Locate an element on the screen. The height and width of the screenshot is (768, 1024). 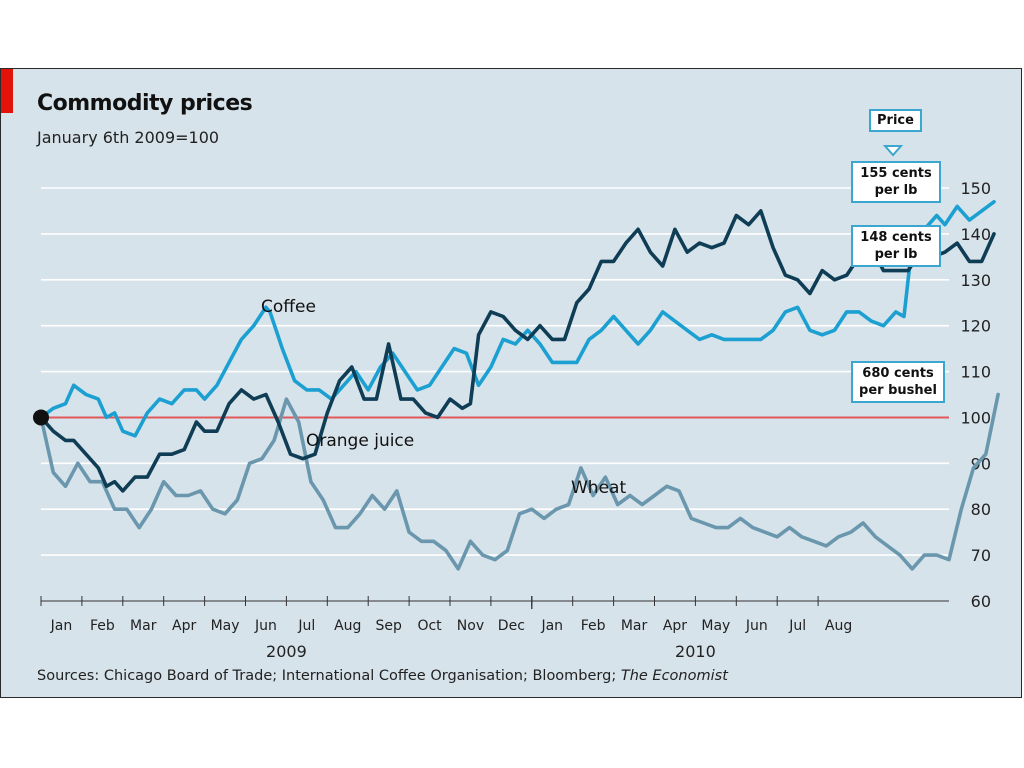
wheat-end-label-line1: 680 cents is located at coordinates (898, 373).